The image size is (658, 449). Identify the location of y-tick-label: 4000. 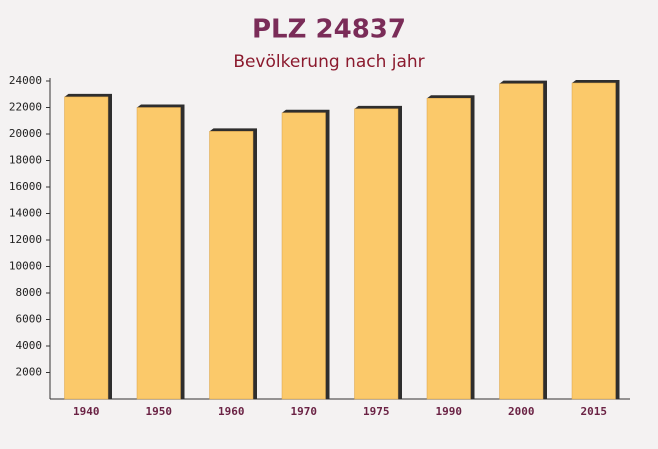
(29, 345).